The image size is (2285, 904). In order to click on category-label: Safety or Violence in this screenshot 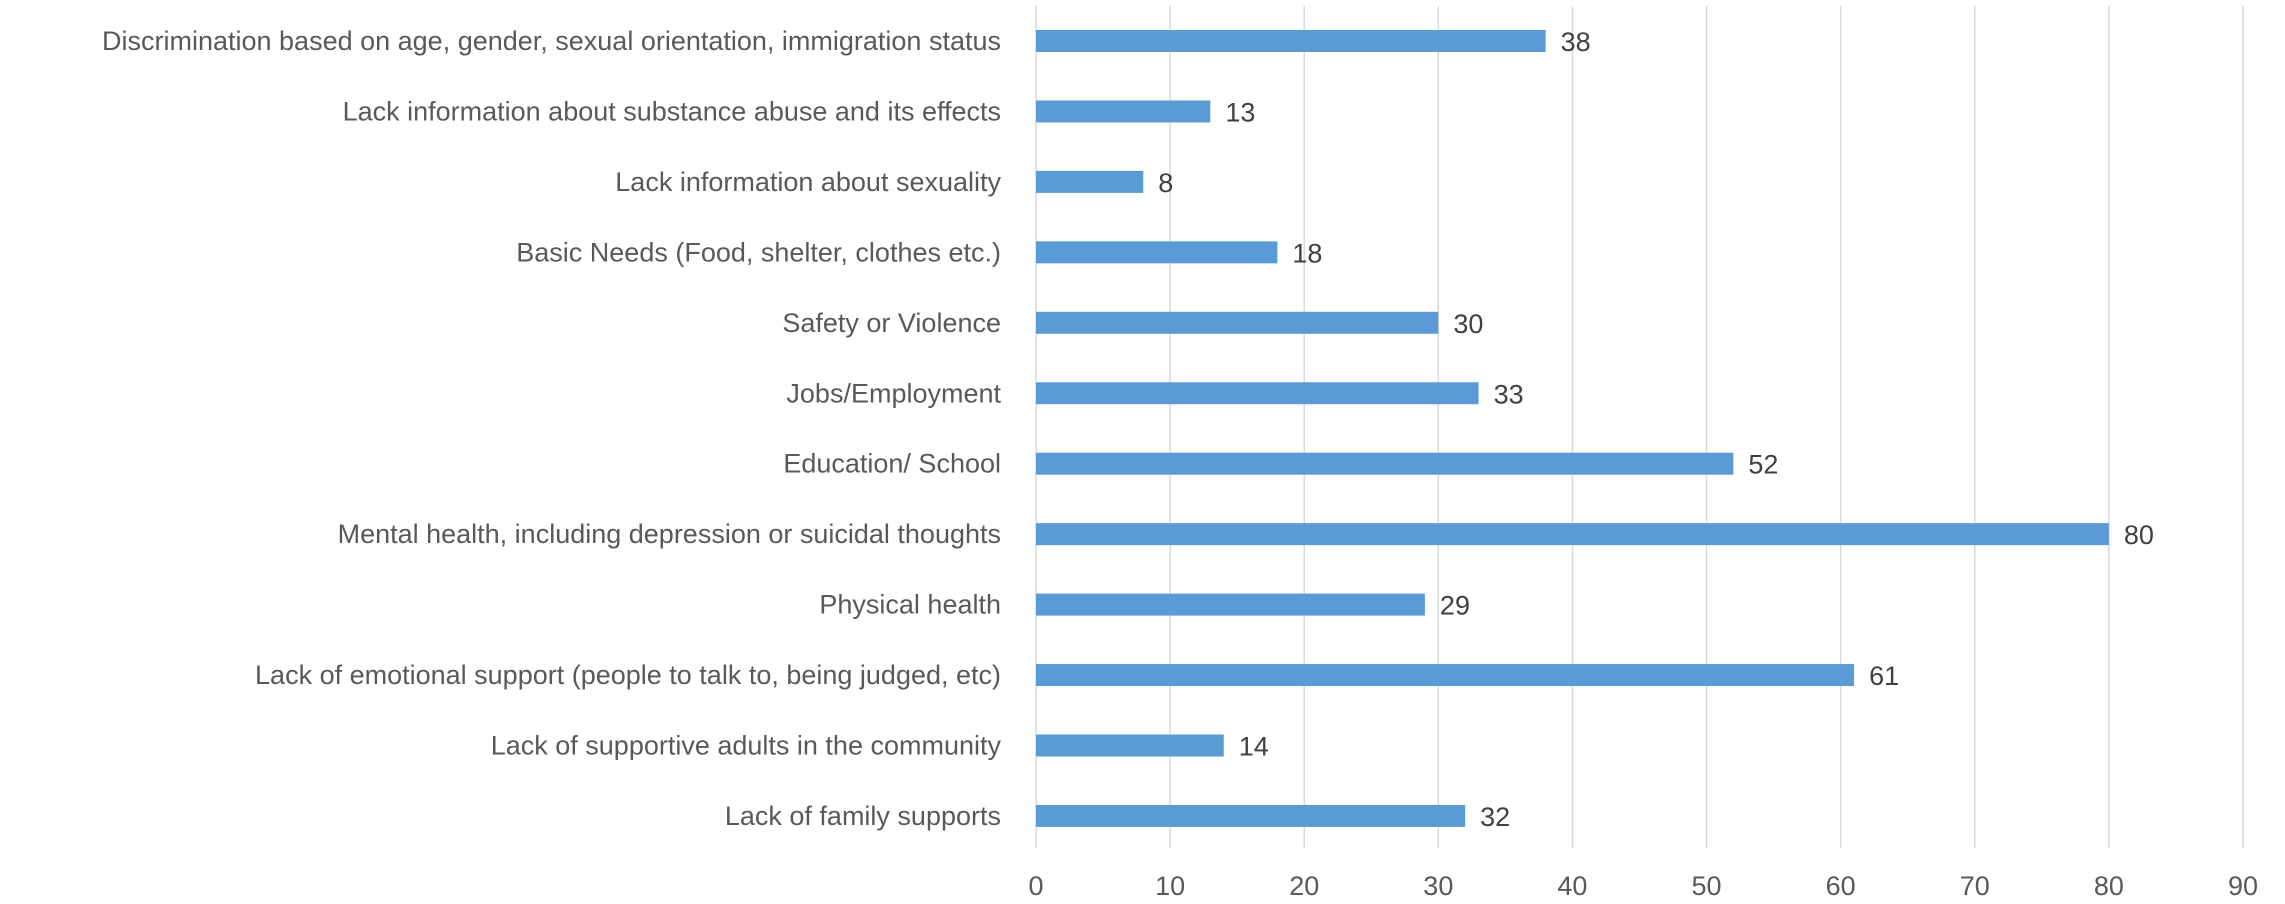, I will do `click(891, 323)`.